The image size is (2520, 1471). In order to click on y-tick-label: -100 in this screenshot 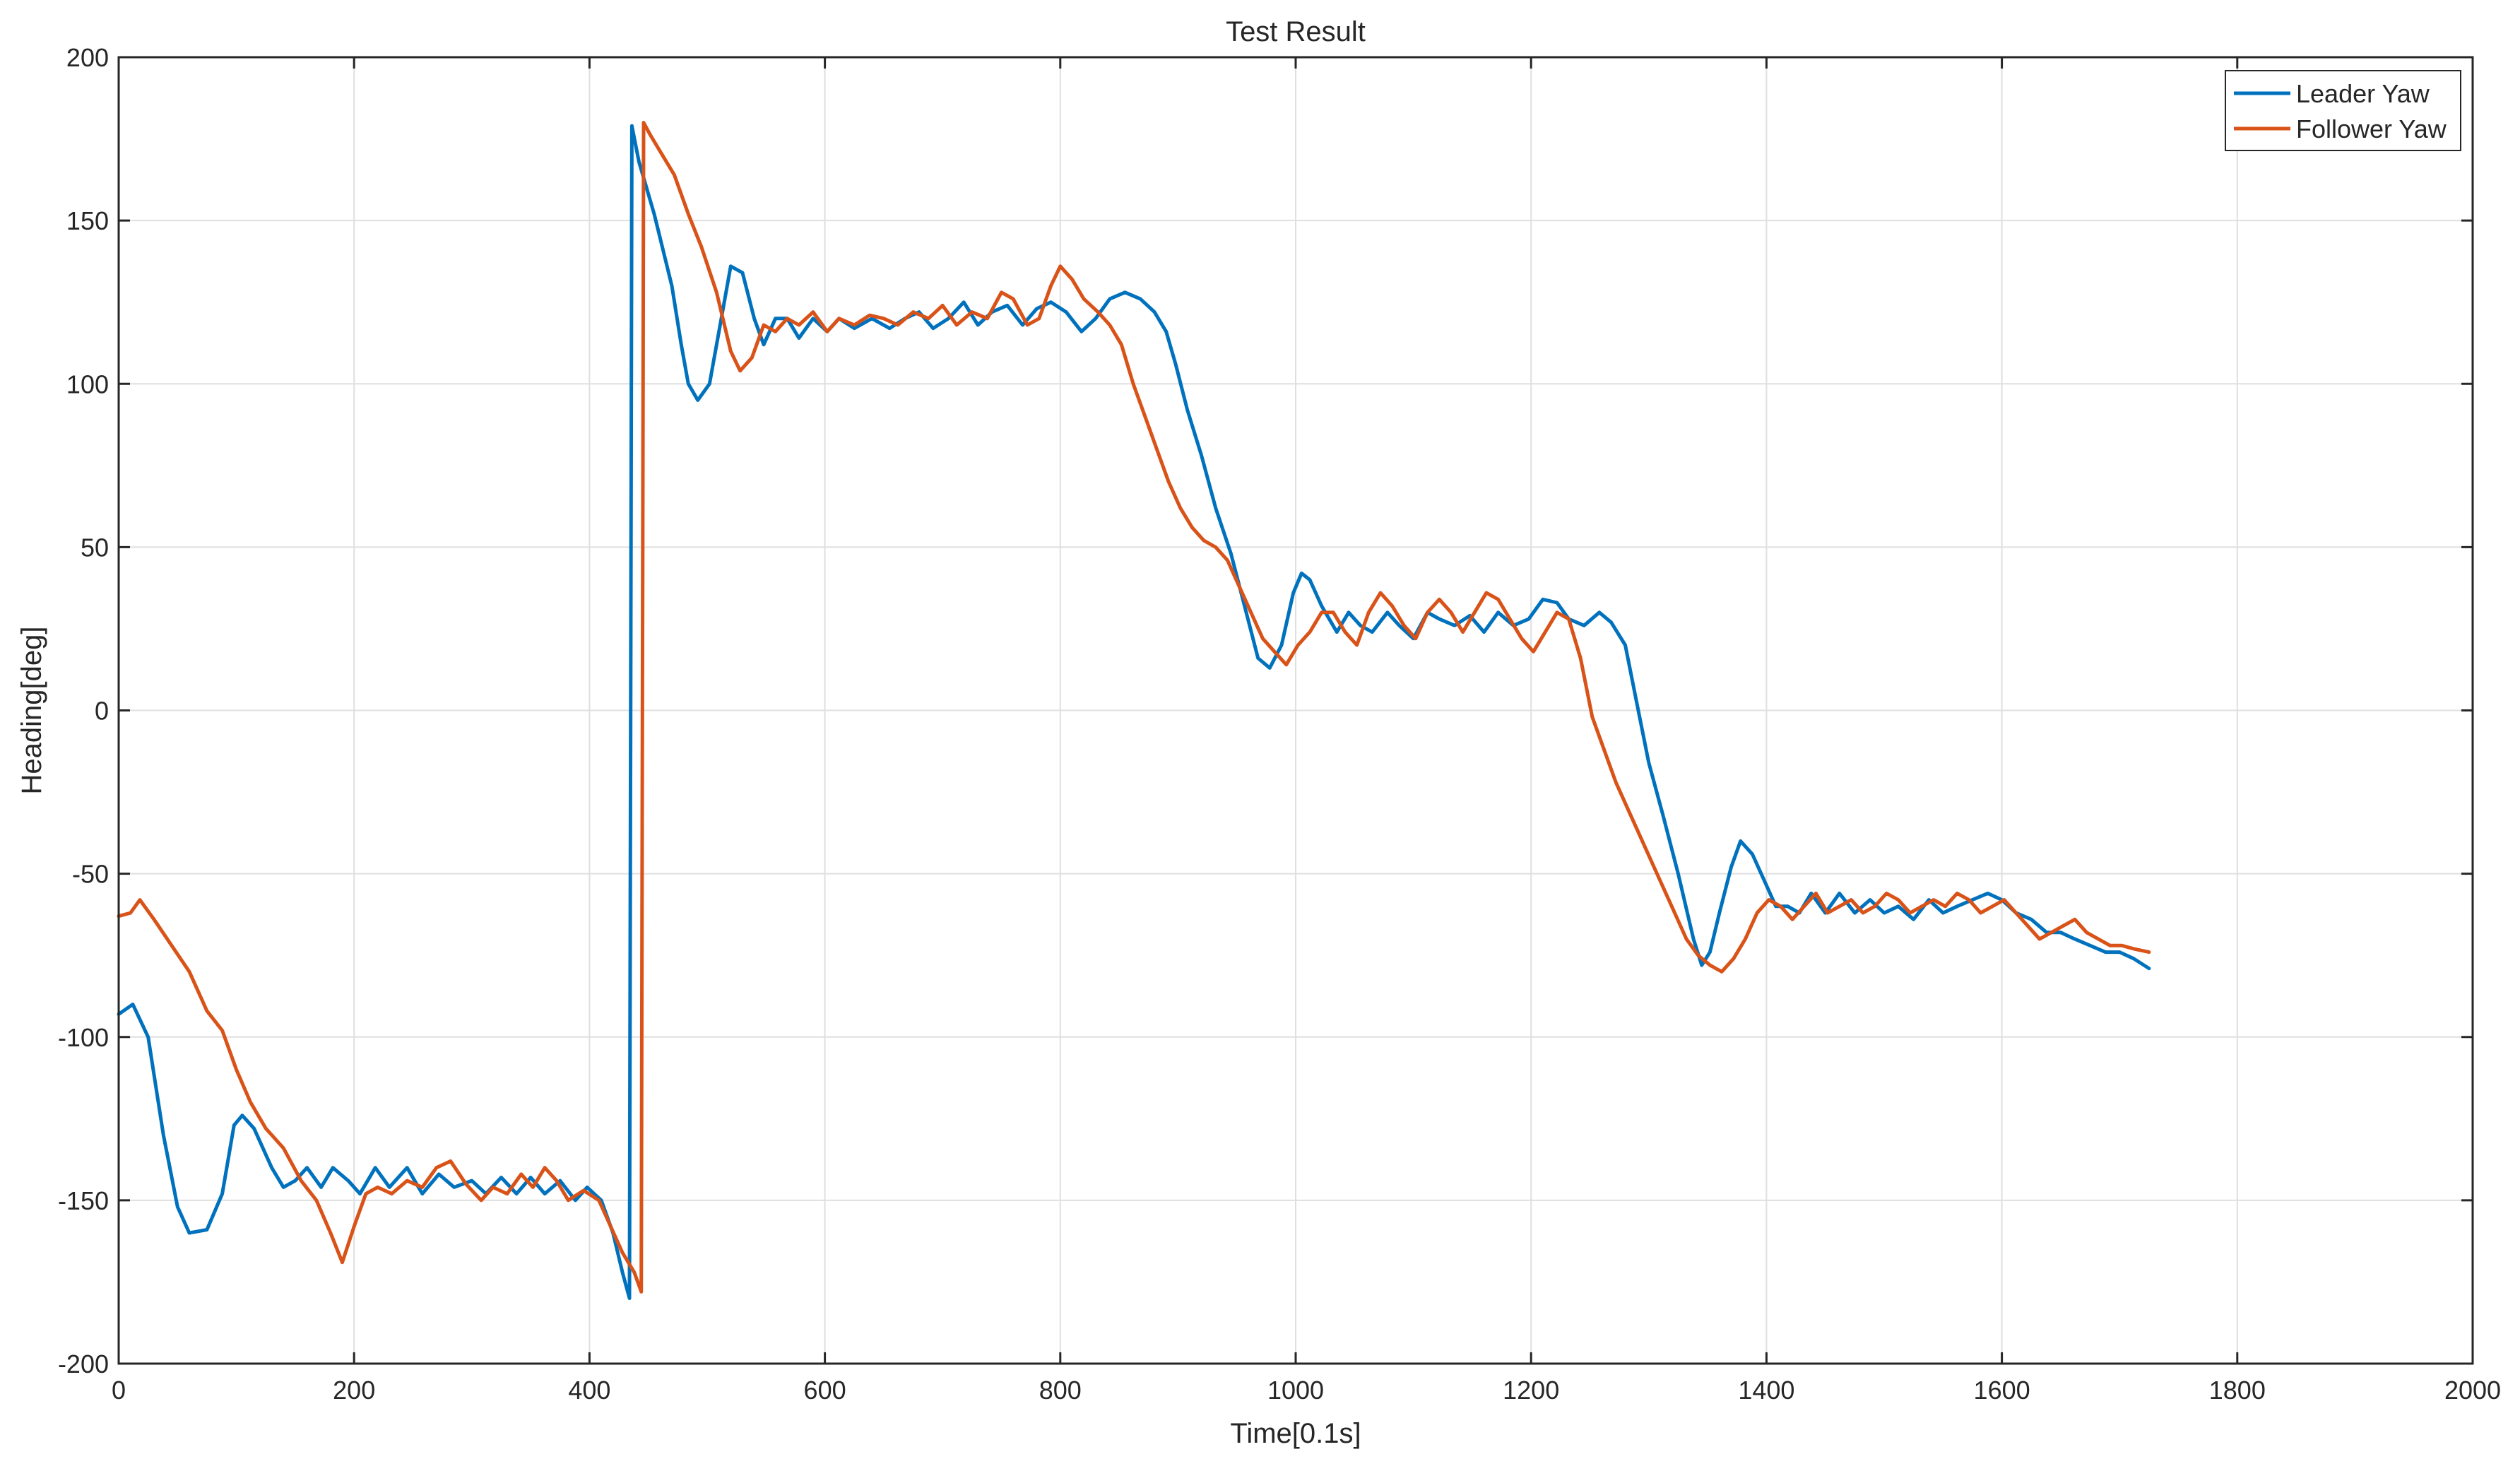, I will do `click(83, 1037)`.